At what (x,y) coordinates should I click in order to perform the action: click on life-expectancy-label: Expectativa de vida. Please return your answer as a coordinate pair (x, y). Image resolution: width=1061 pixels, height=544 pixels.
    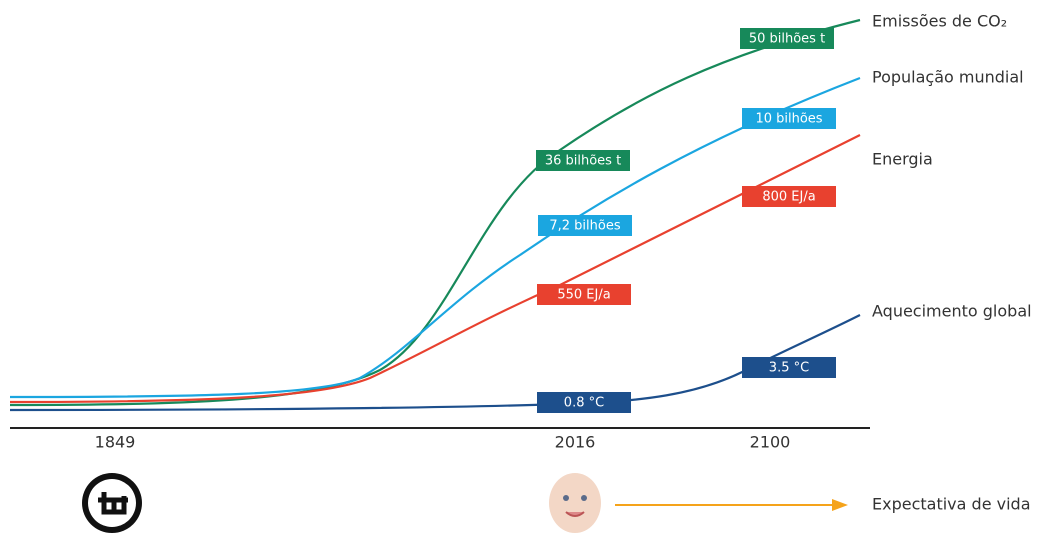
    Looking at the image, I should click on (951, 504).